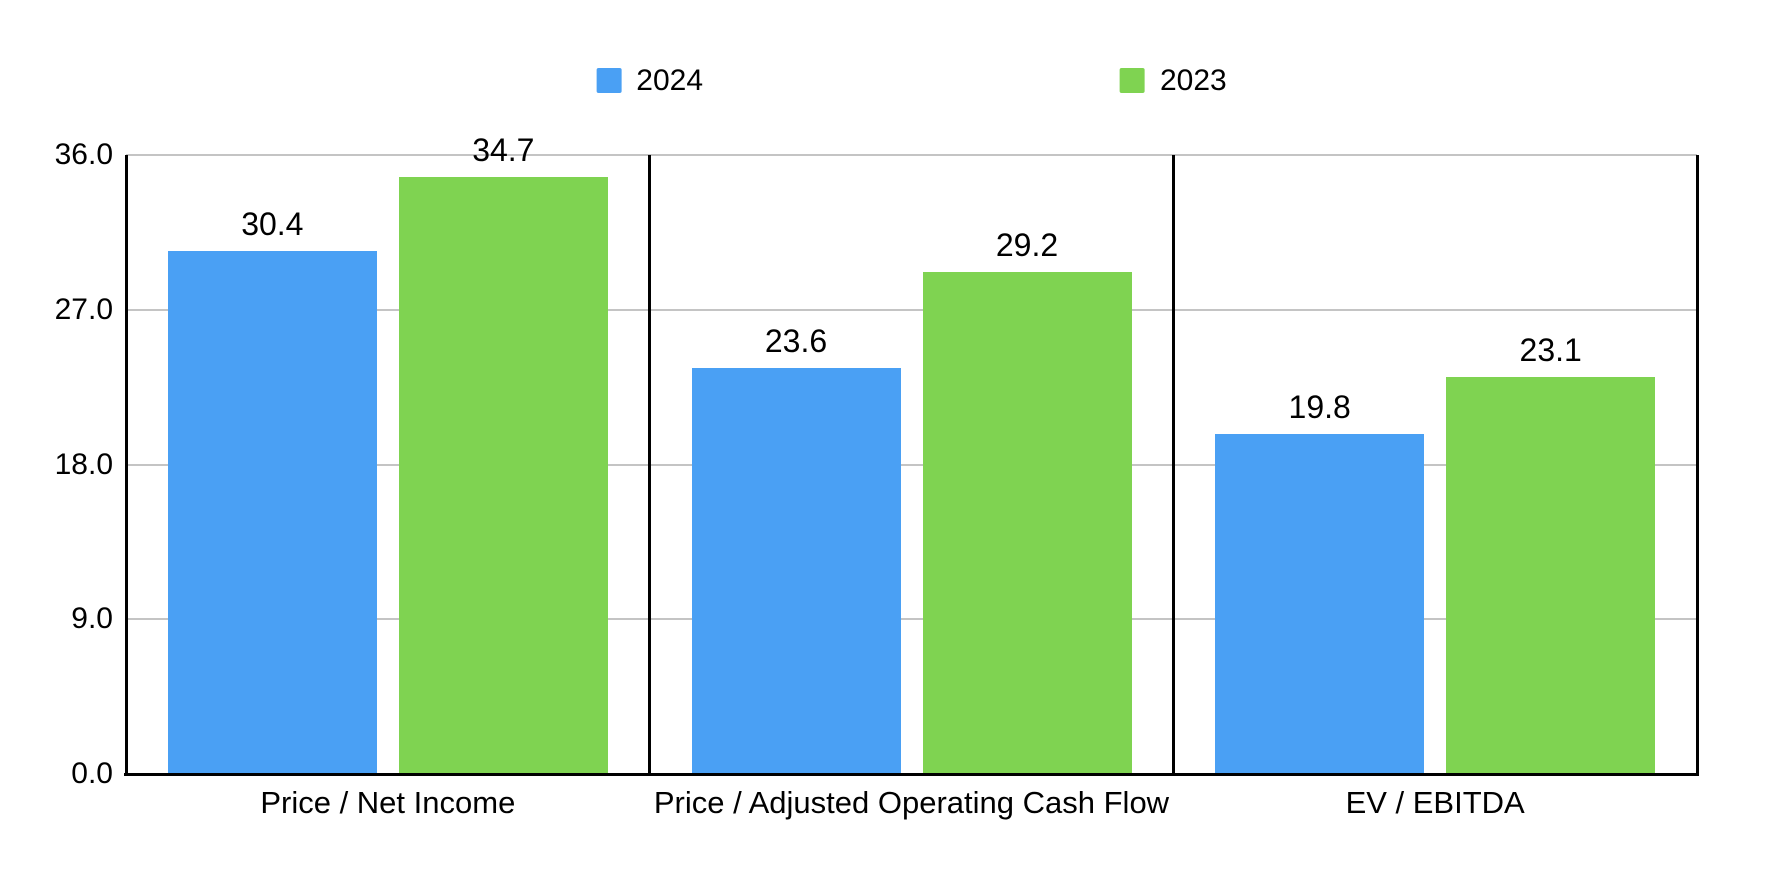 The height and width of the screenshot is (874, 1780). Describe the element at coordinates (670, 80) in the screenshot. I see `legend-label: 2024` at that location.